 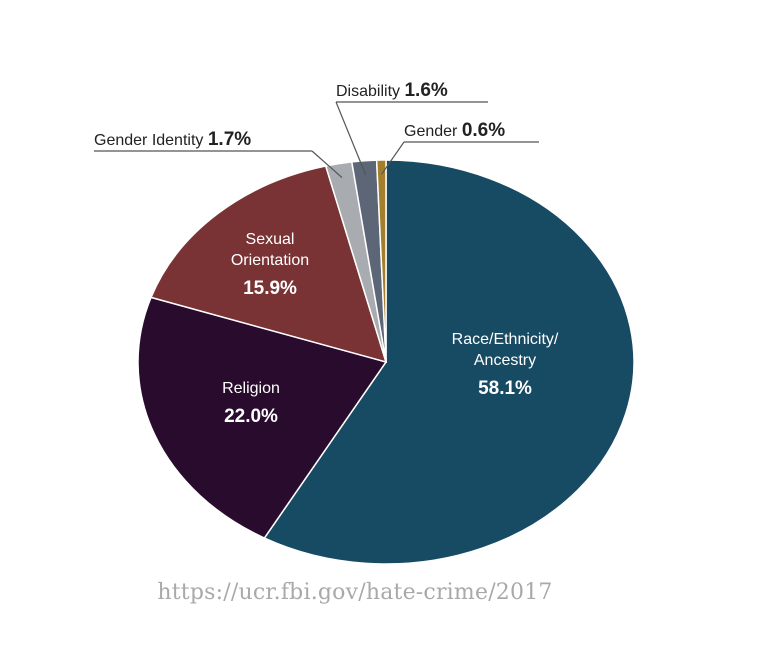 What do you see at coordinates (229, 139) in the screenshot?
I see `label-gender-identity-value: 1.7%` at bounding box center [229, 139].